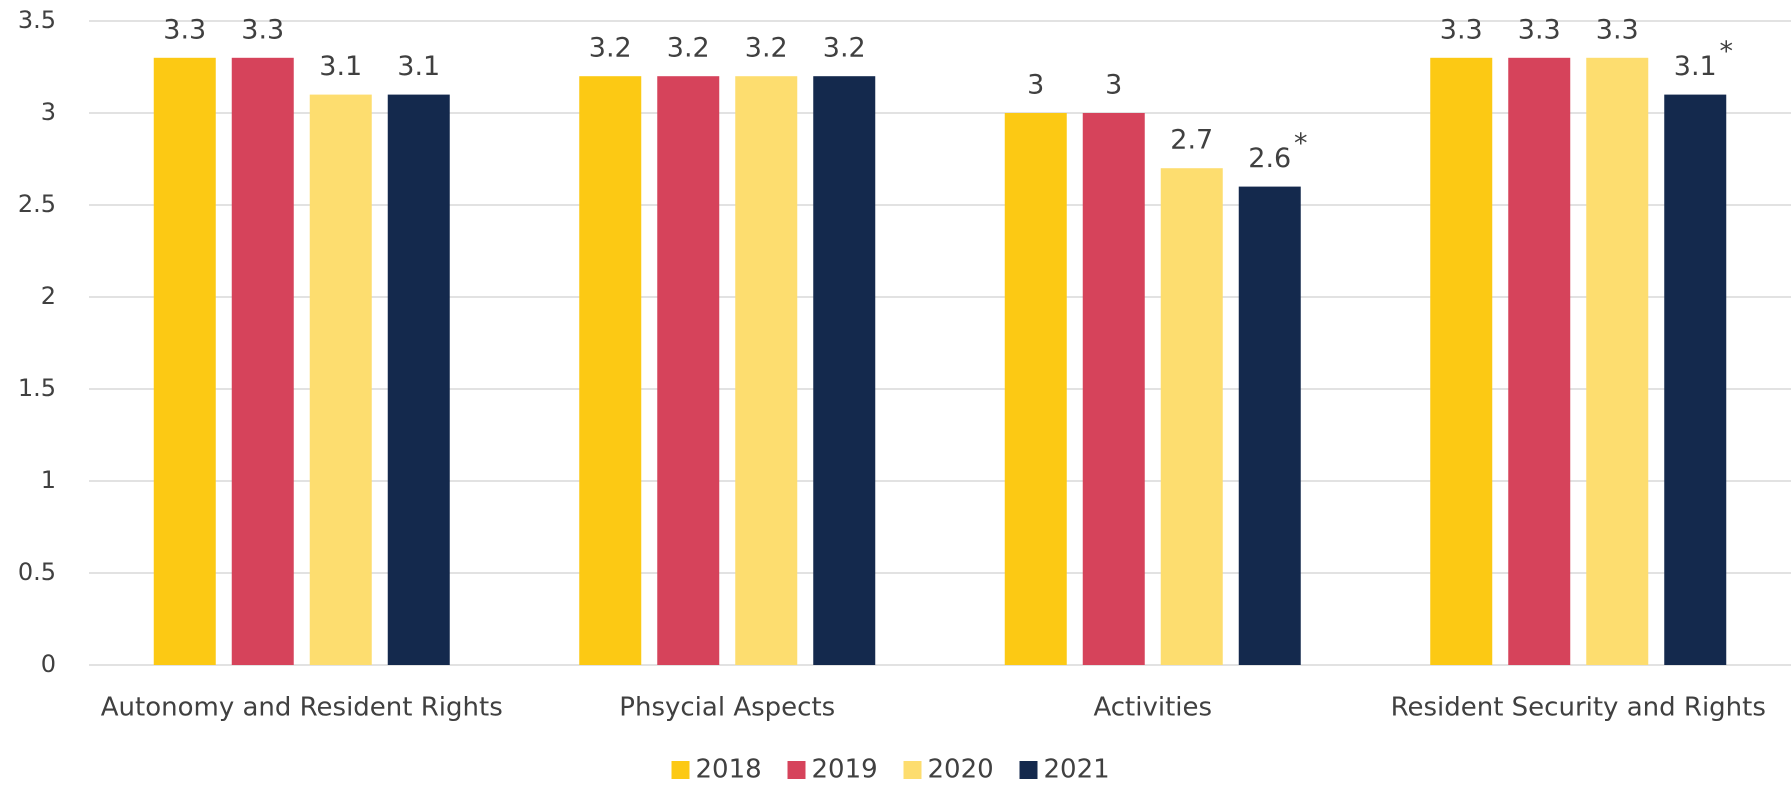  Describe the element at coordinates (1077, 770) in the screenshot. I see `legend-label: 2021` at that location.